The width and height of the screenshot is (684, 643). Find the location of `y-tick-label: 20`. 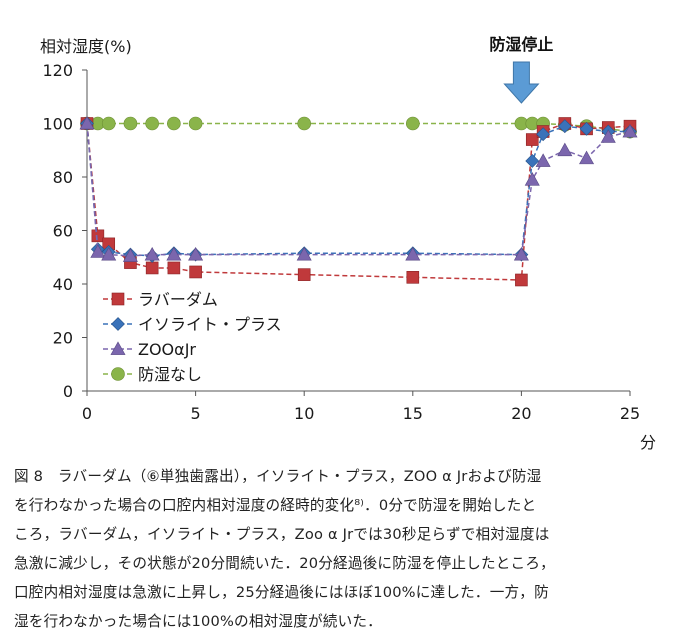

y-tick-label: 20 is located at coordinates (63, 338).